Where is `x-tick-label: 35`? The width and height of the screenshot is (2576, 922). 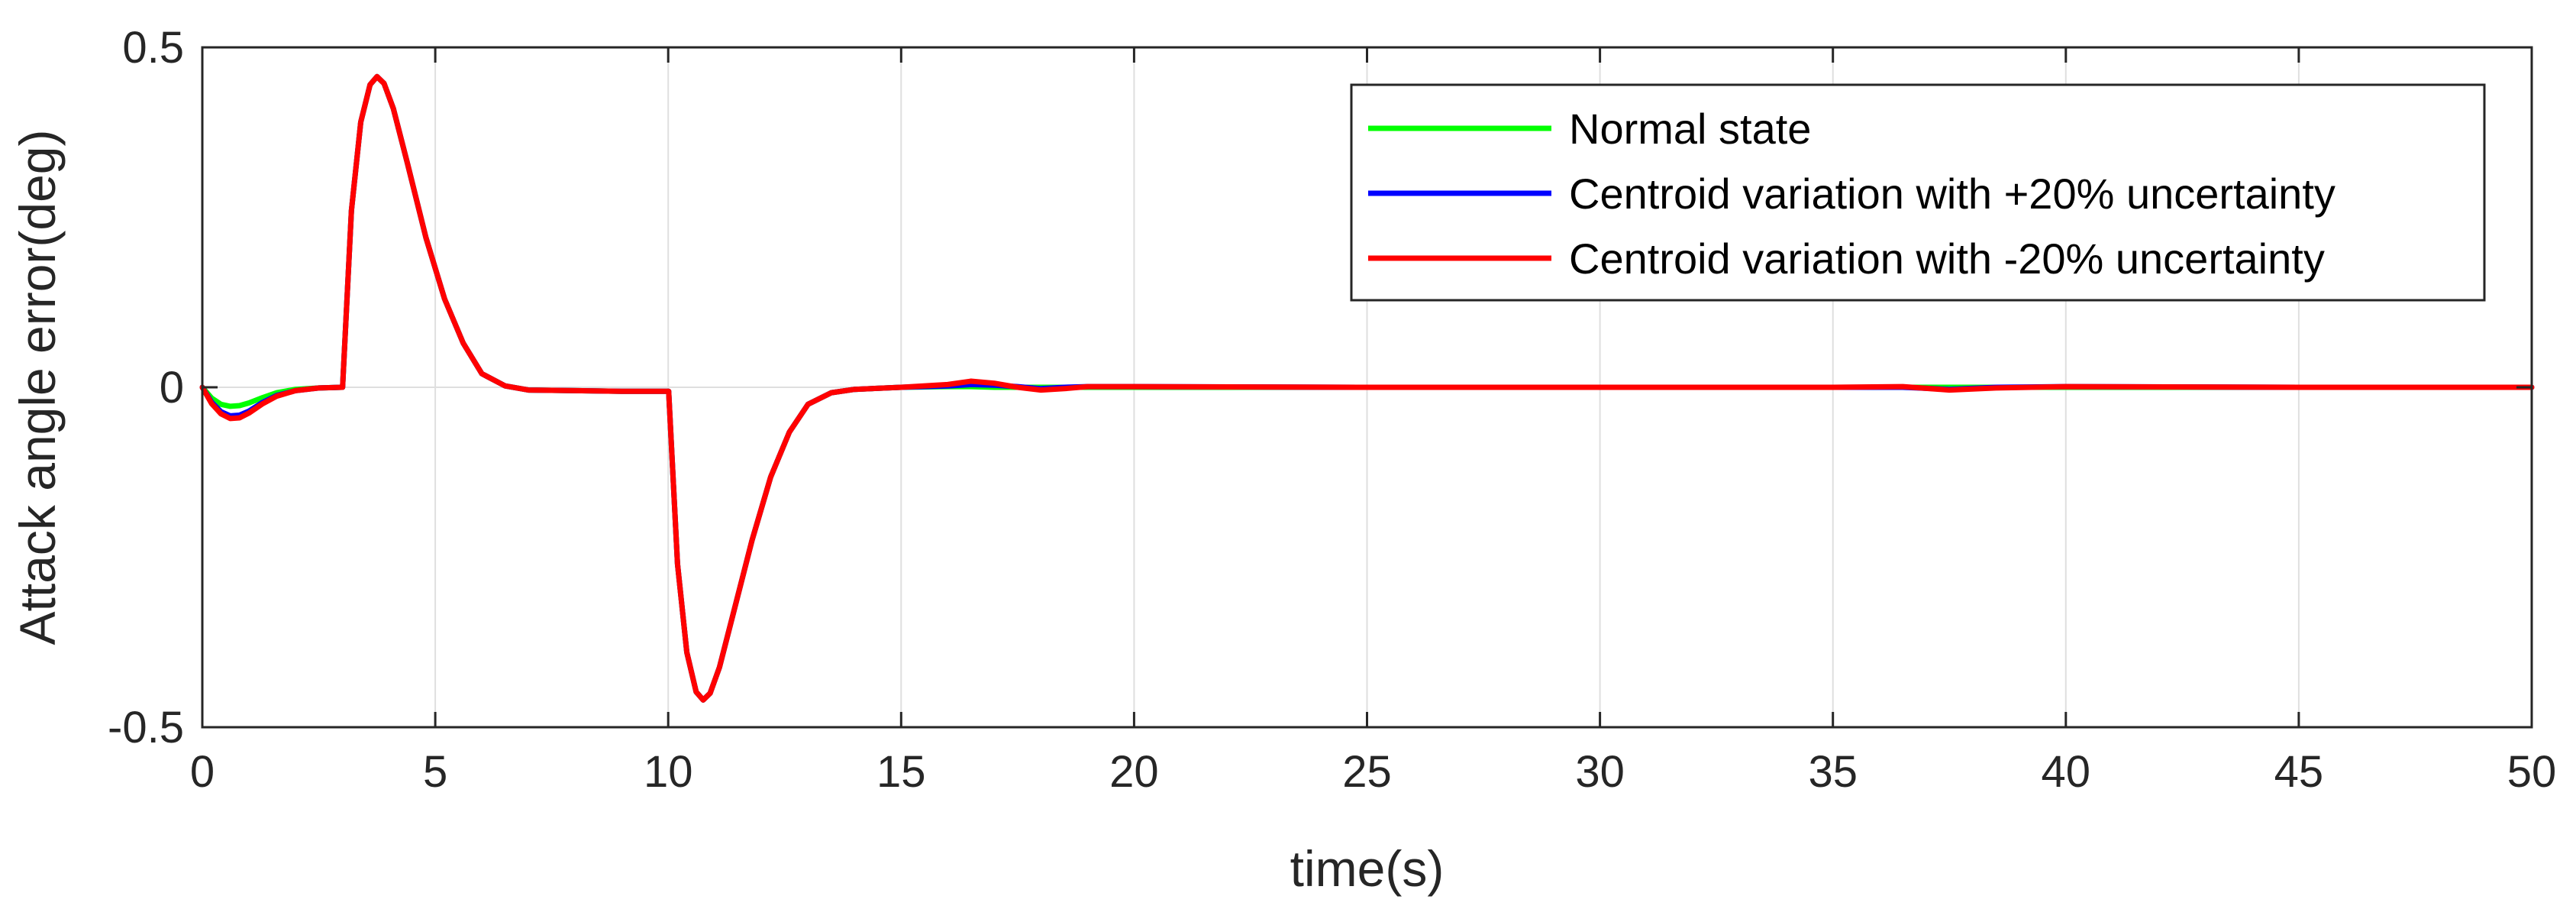 x-tick-label: 35 is located at coordinates (1833, 772).